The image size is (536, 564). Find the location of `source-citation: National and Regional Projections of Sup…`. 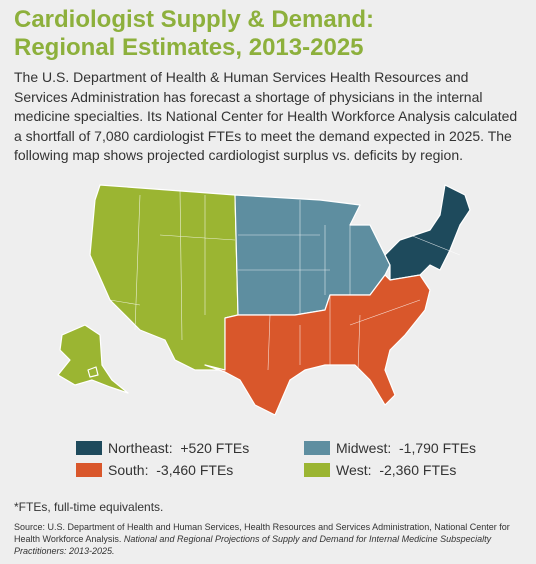

source-citation: National and Regional Projections of Sup… is located at coordinates (253, 545).